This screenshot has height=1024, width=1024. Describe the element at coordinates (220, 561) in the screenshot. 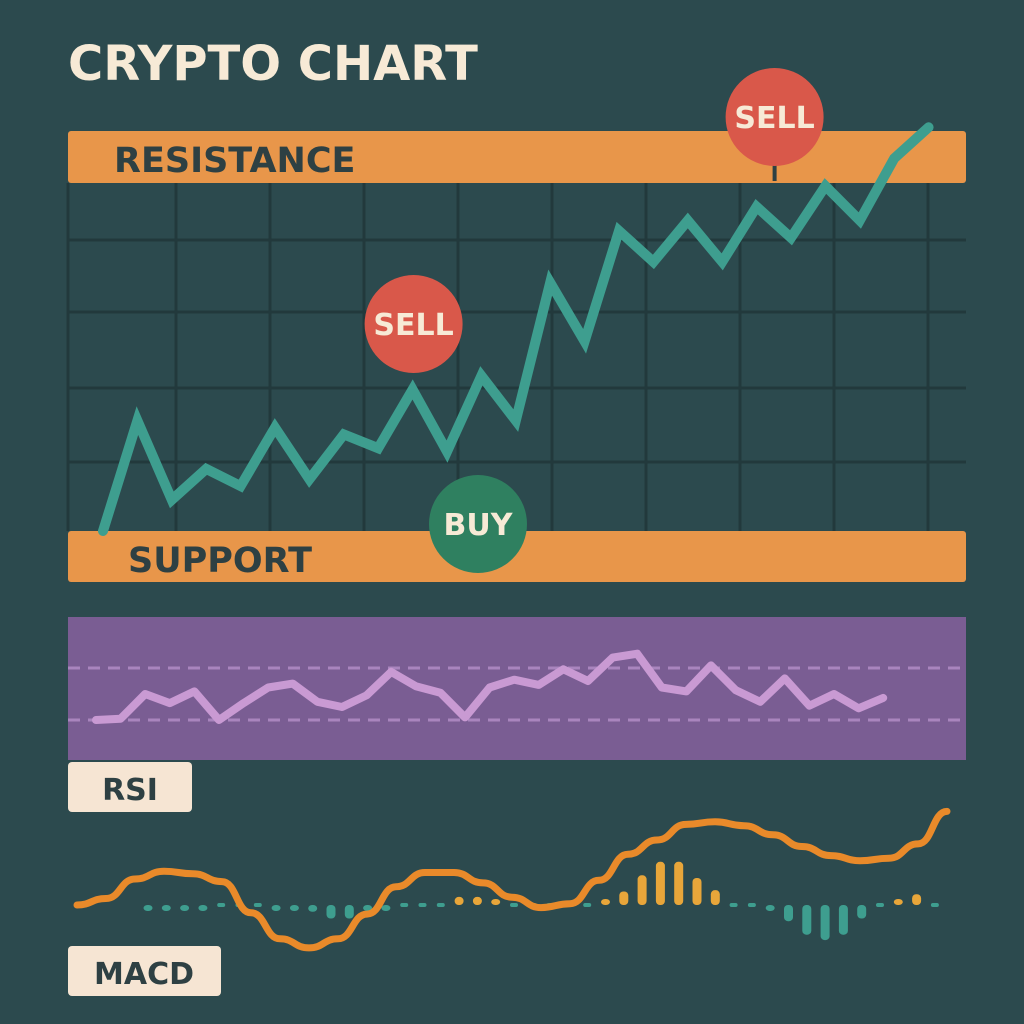

I see `support-label: SUPPORT` at that location.